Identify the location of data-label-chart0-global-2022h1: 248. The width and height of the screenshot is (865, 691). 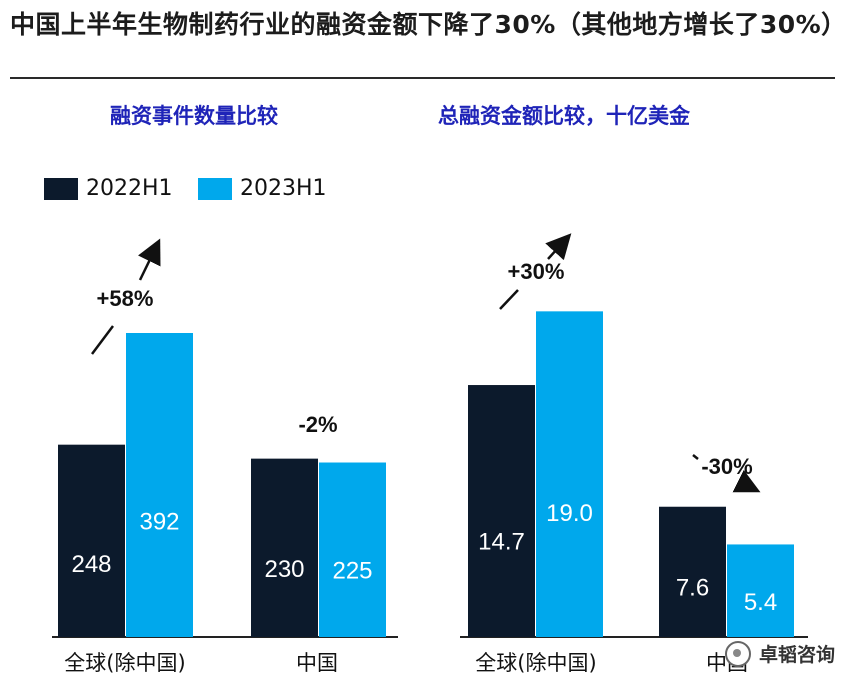
(91, 564).